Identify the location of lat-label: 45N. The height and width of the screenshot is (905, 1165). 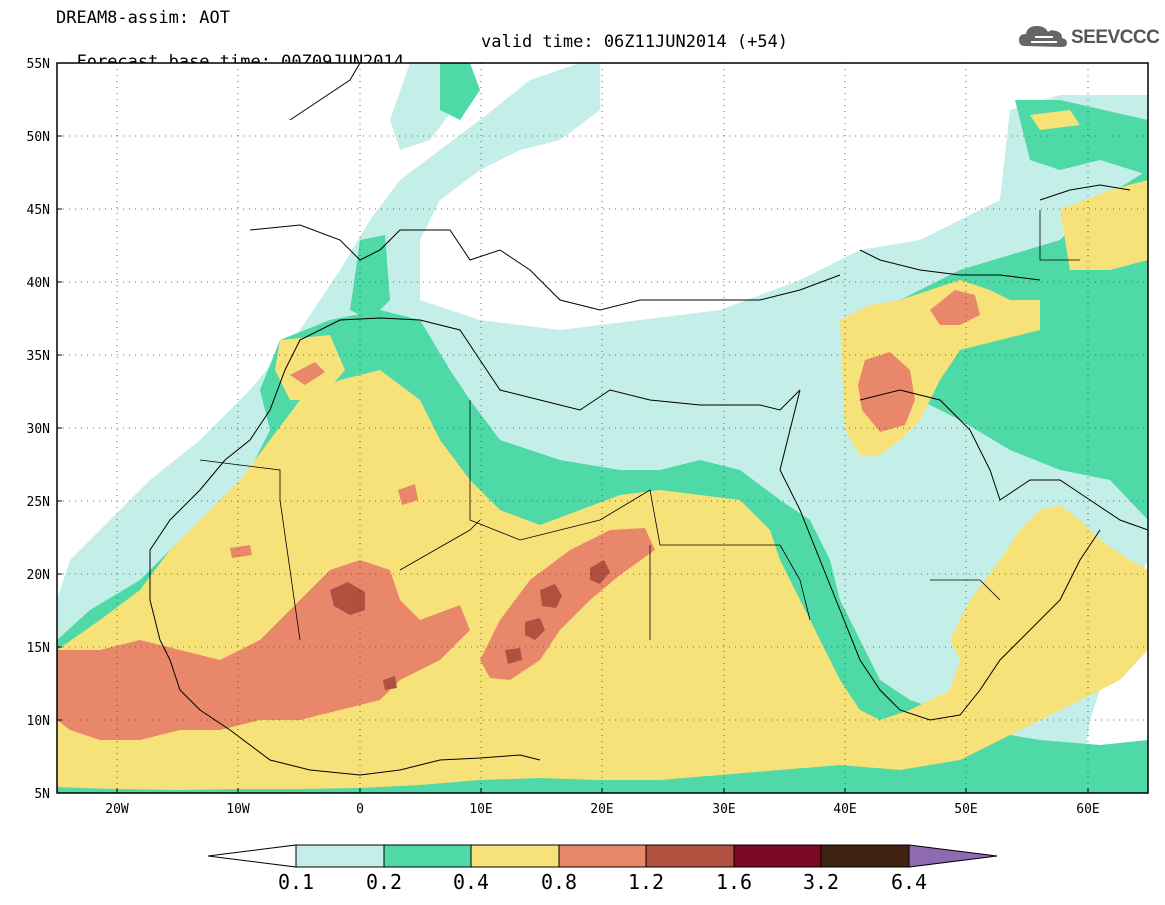
(38, 210).